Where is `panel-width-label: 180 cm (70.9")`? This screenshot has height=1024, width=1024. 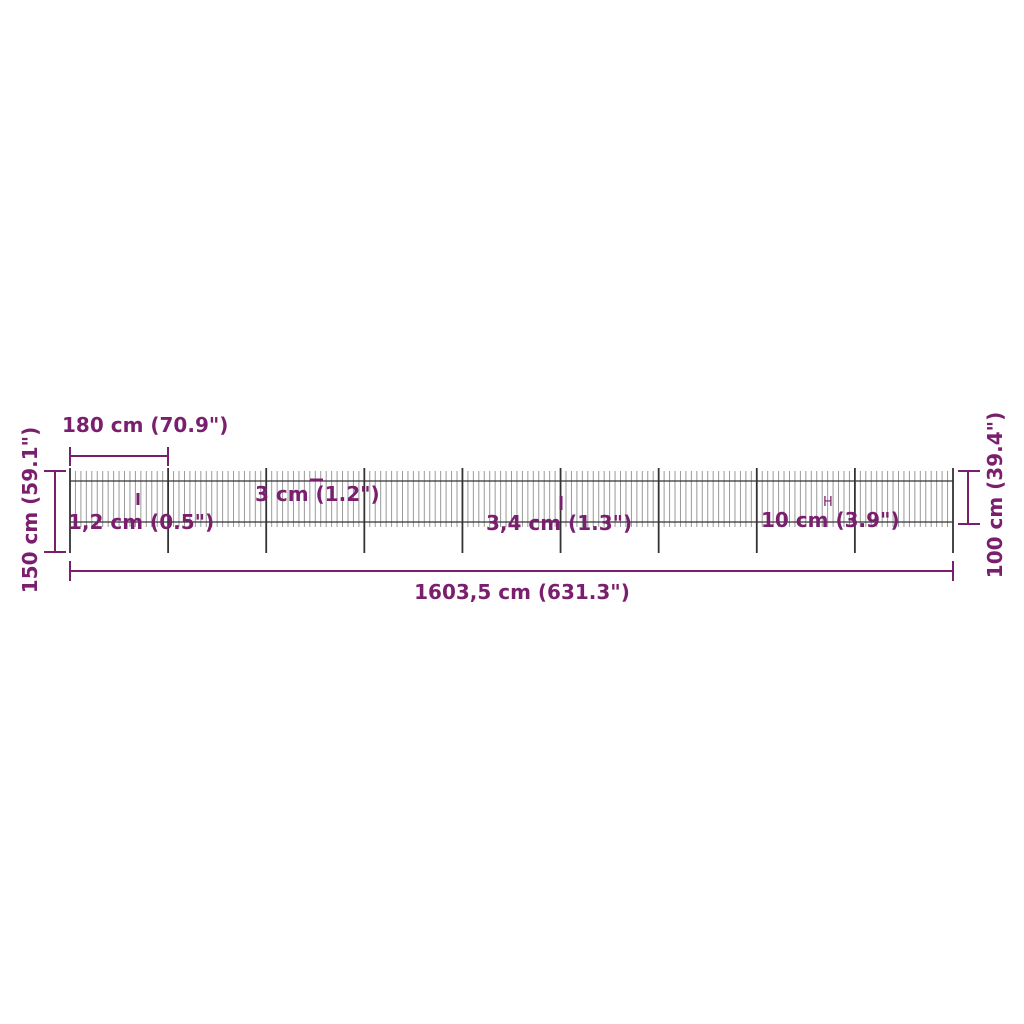 panel-width-label: 180 cm (70.9") is located at coordinates (145, 425).